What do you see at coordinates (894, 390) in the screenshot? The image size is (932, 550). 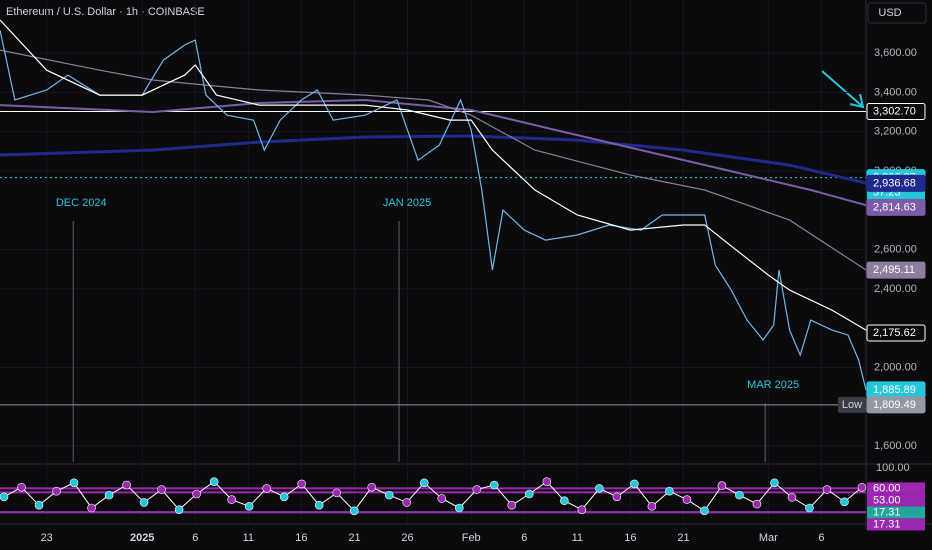 I see `price-label: 1,885.89` at bounding box center [894, 390].